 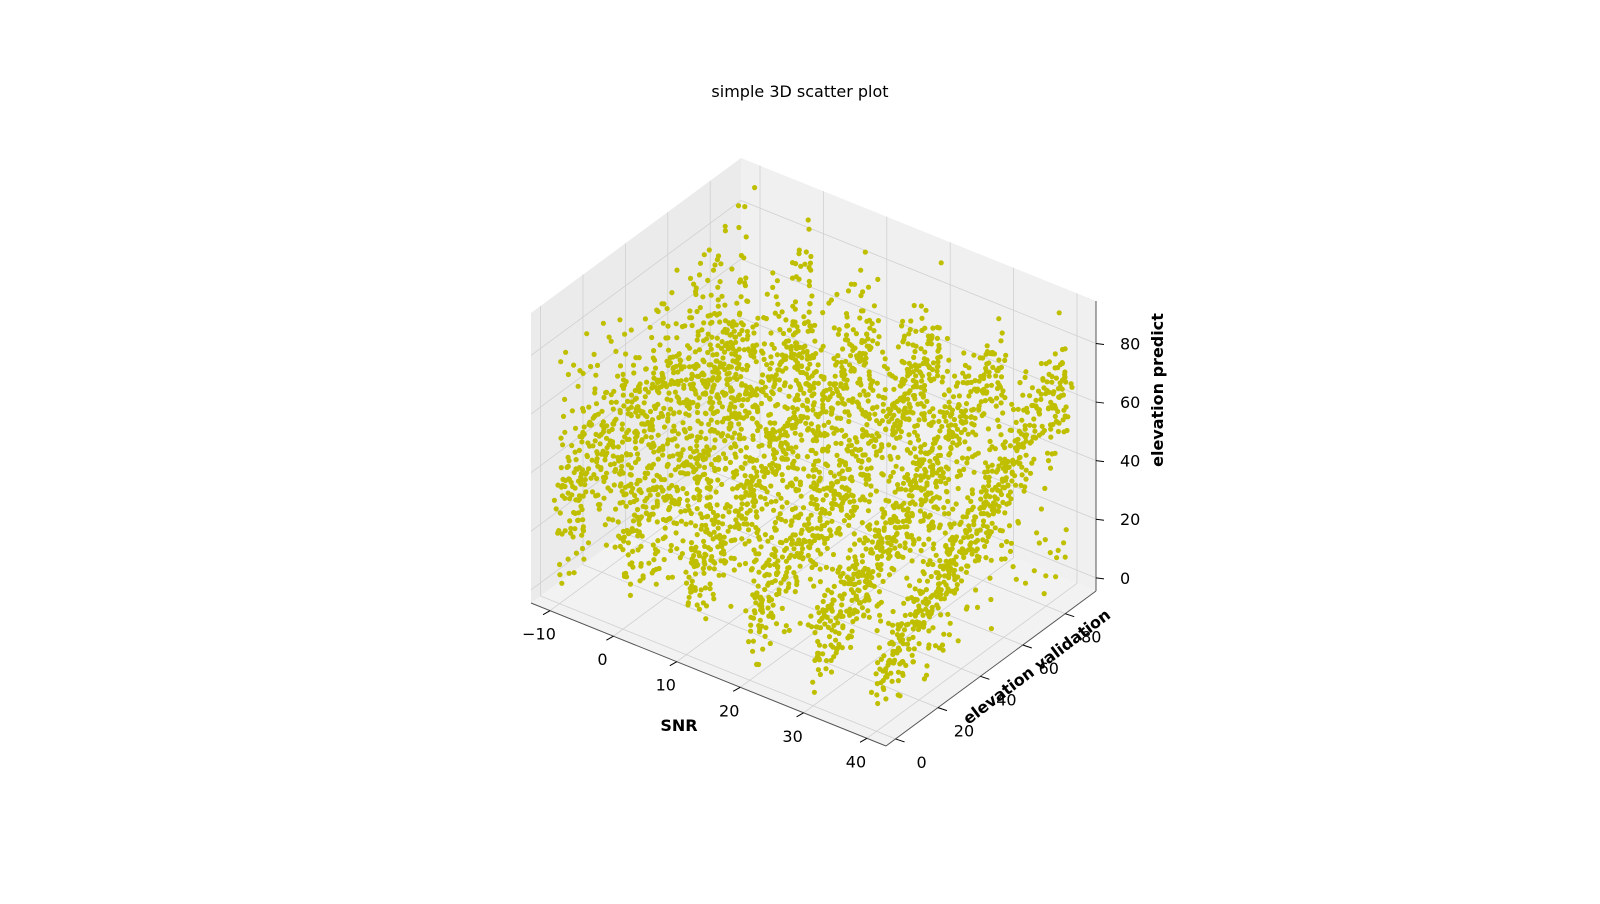 I want to click on z-tick-mark, so click(x=1100, y=578).